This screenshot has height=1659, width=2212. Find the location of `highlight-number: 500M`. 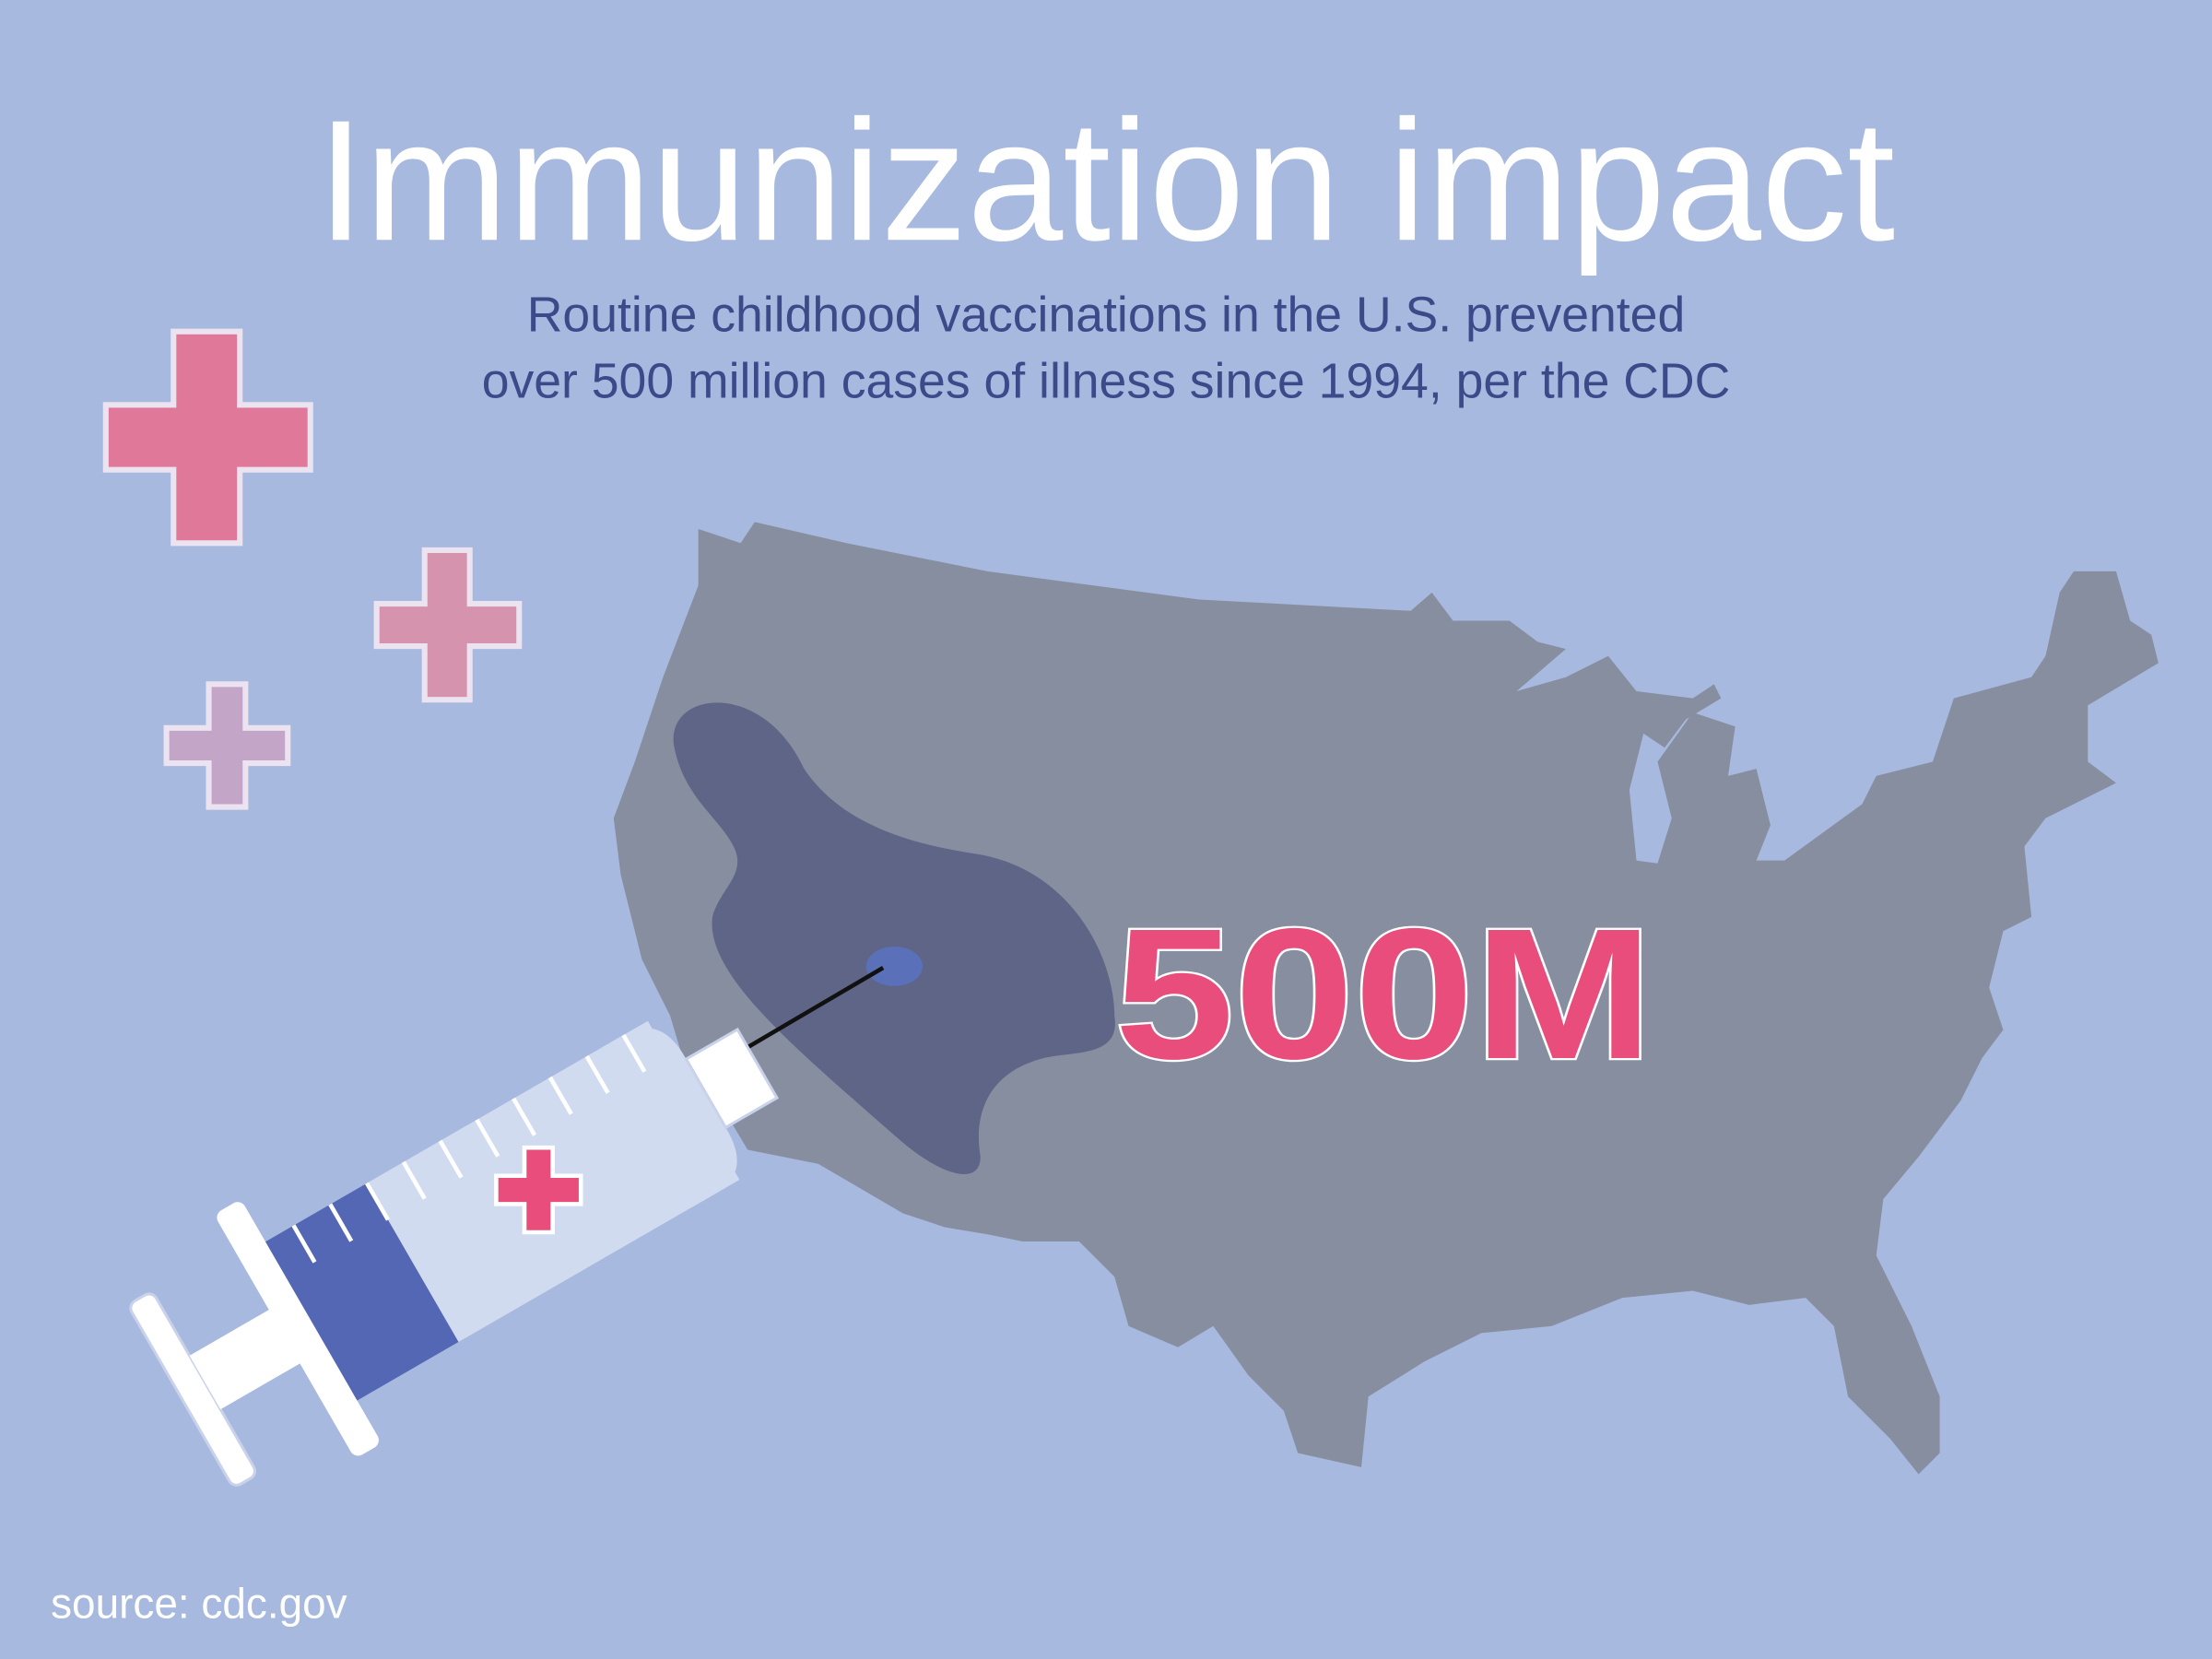

highlight-number: 500M is located at coordinates (1383, 993).